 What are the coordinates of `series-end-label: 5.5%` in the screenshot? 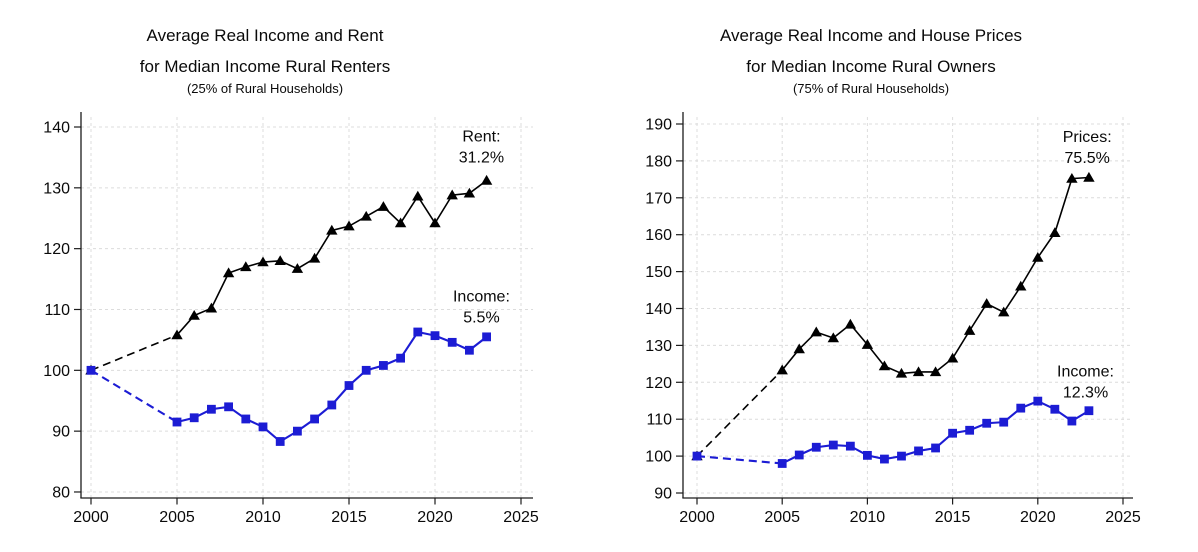 It's located at (481, 318).